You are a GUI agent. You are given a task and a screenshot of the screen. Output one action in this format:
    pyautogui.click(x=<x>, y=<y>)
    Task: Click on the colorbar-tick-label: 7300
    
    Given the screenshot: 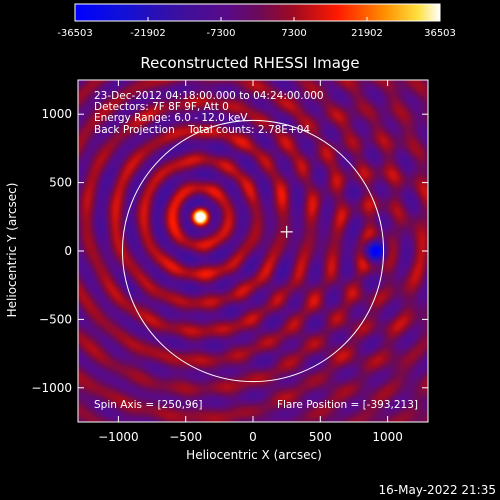 What is the action you would take?
    pyautogui.click(x=293, y=33)
    